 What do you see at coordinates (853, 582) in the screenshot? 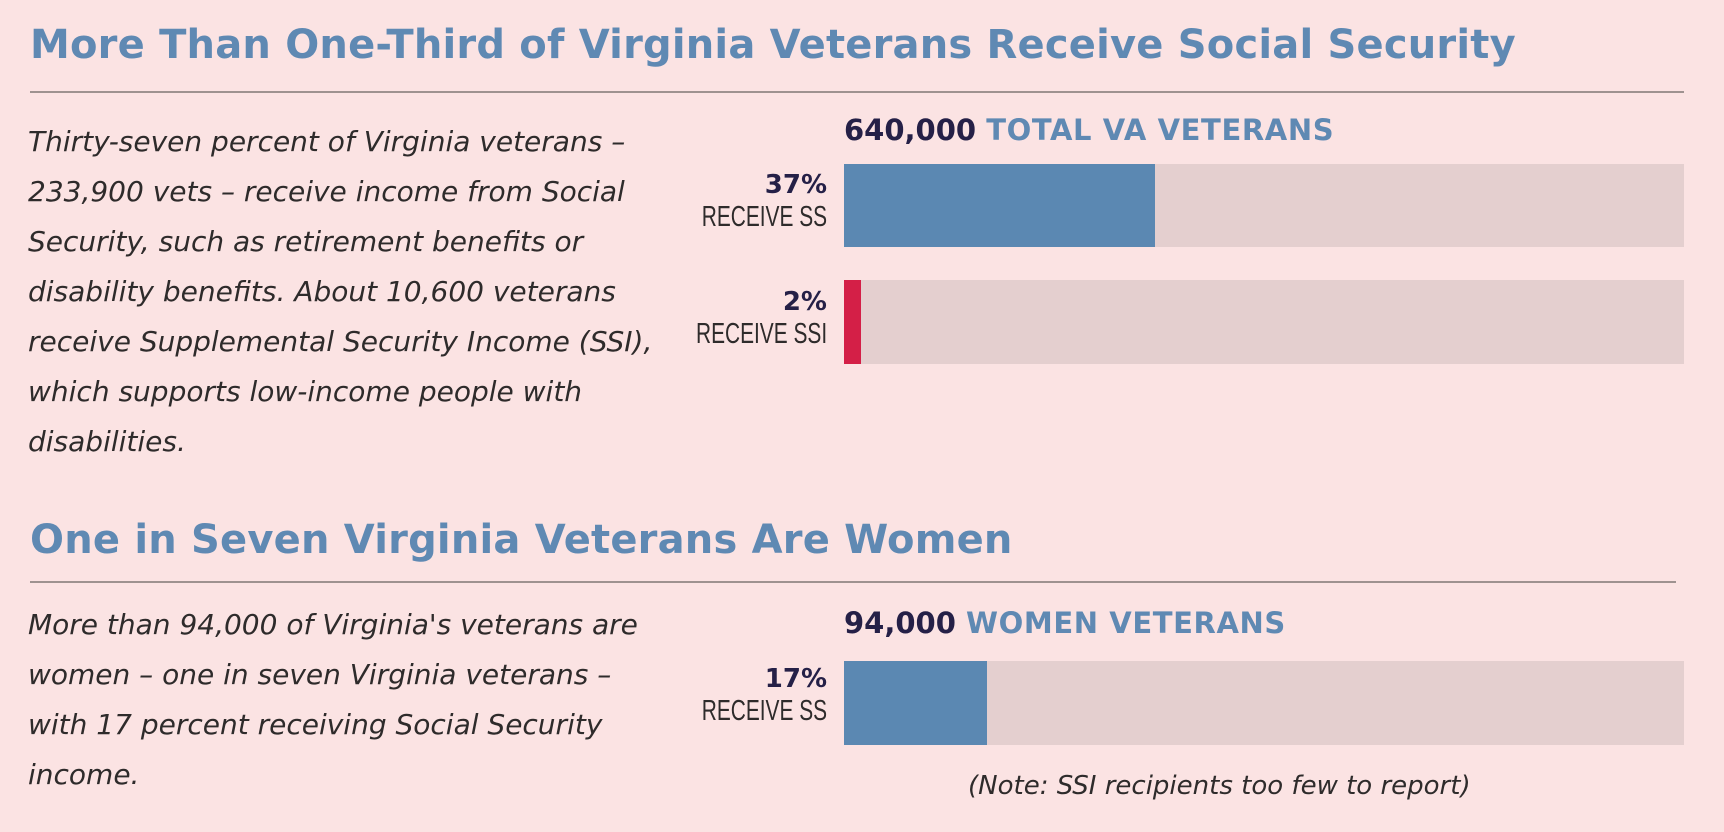
I see `section2-divider` at bounding box center [853, 582].